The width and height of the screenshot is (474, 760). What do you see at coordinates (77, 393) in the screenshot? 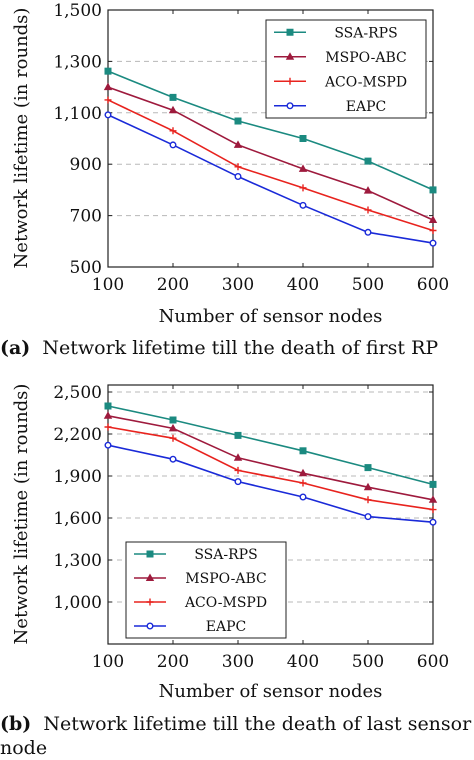
I see `y-tick-label: 2,500` at bounding box center [77, 393].